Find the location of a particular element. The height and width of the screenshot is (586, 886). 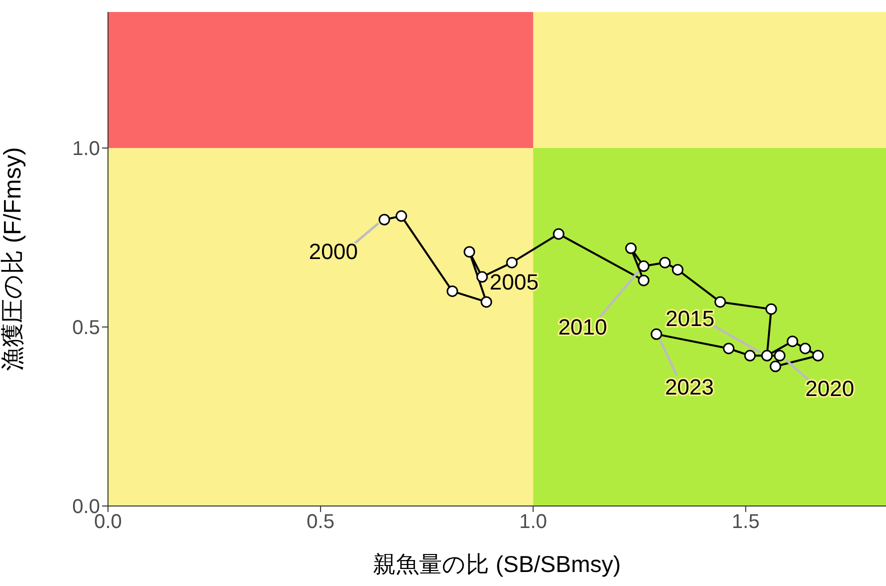

annotation: 2000 is located at coordinates (333, 251).